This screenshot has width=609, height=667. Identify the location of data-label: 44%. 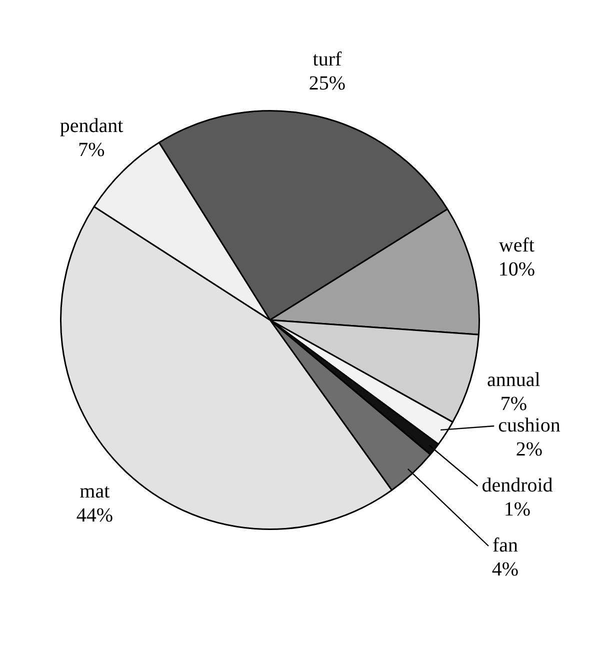
(94, 515).